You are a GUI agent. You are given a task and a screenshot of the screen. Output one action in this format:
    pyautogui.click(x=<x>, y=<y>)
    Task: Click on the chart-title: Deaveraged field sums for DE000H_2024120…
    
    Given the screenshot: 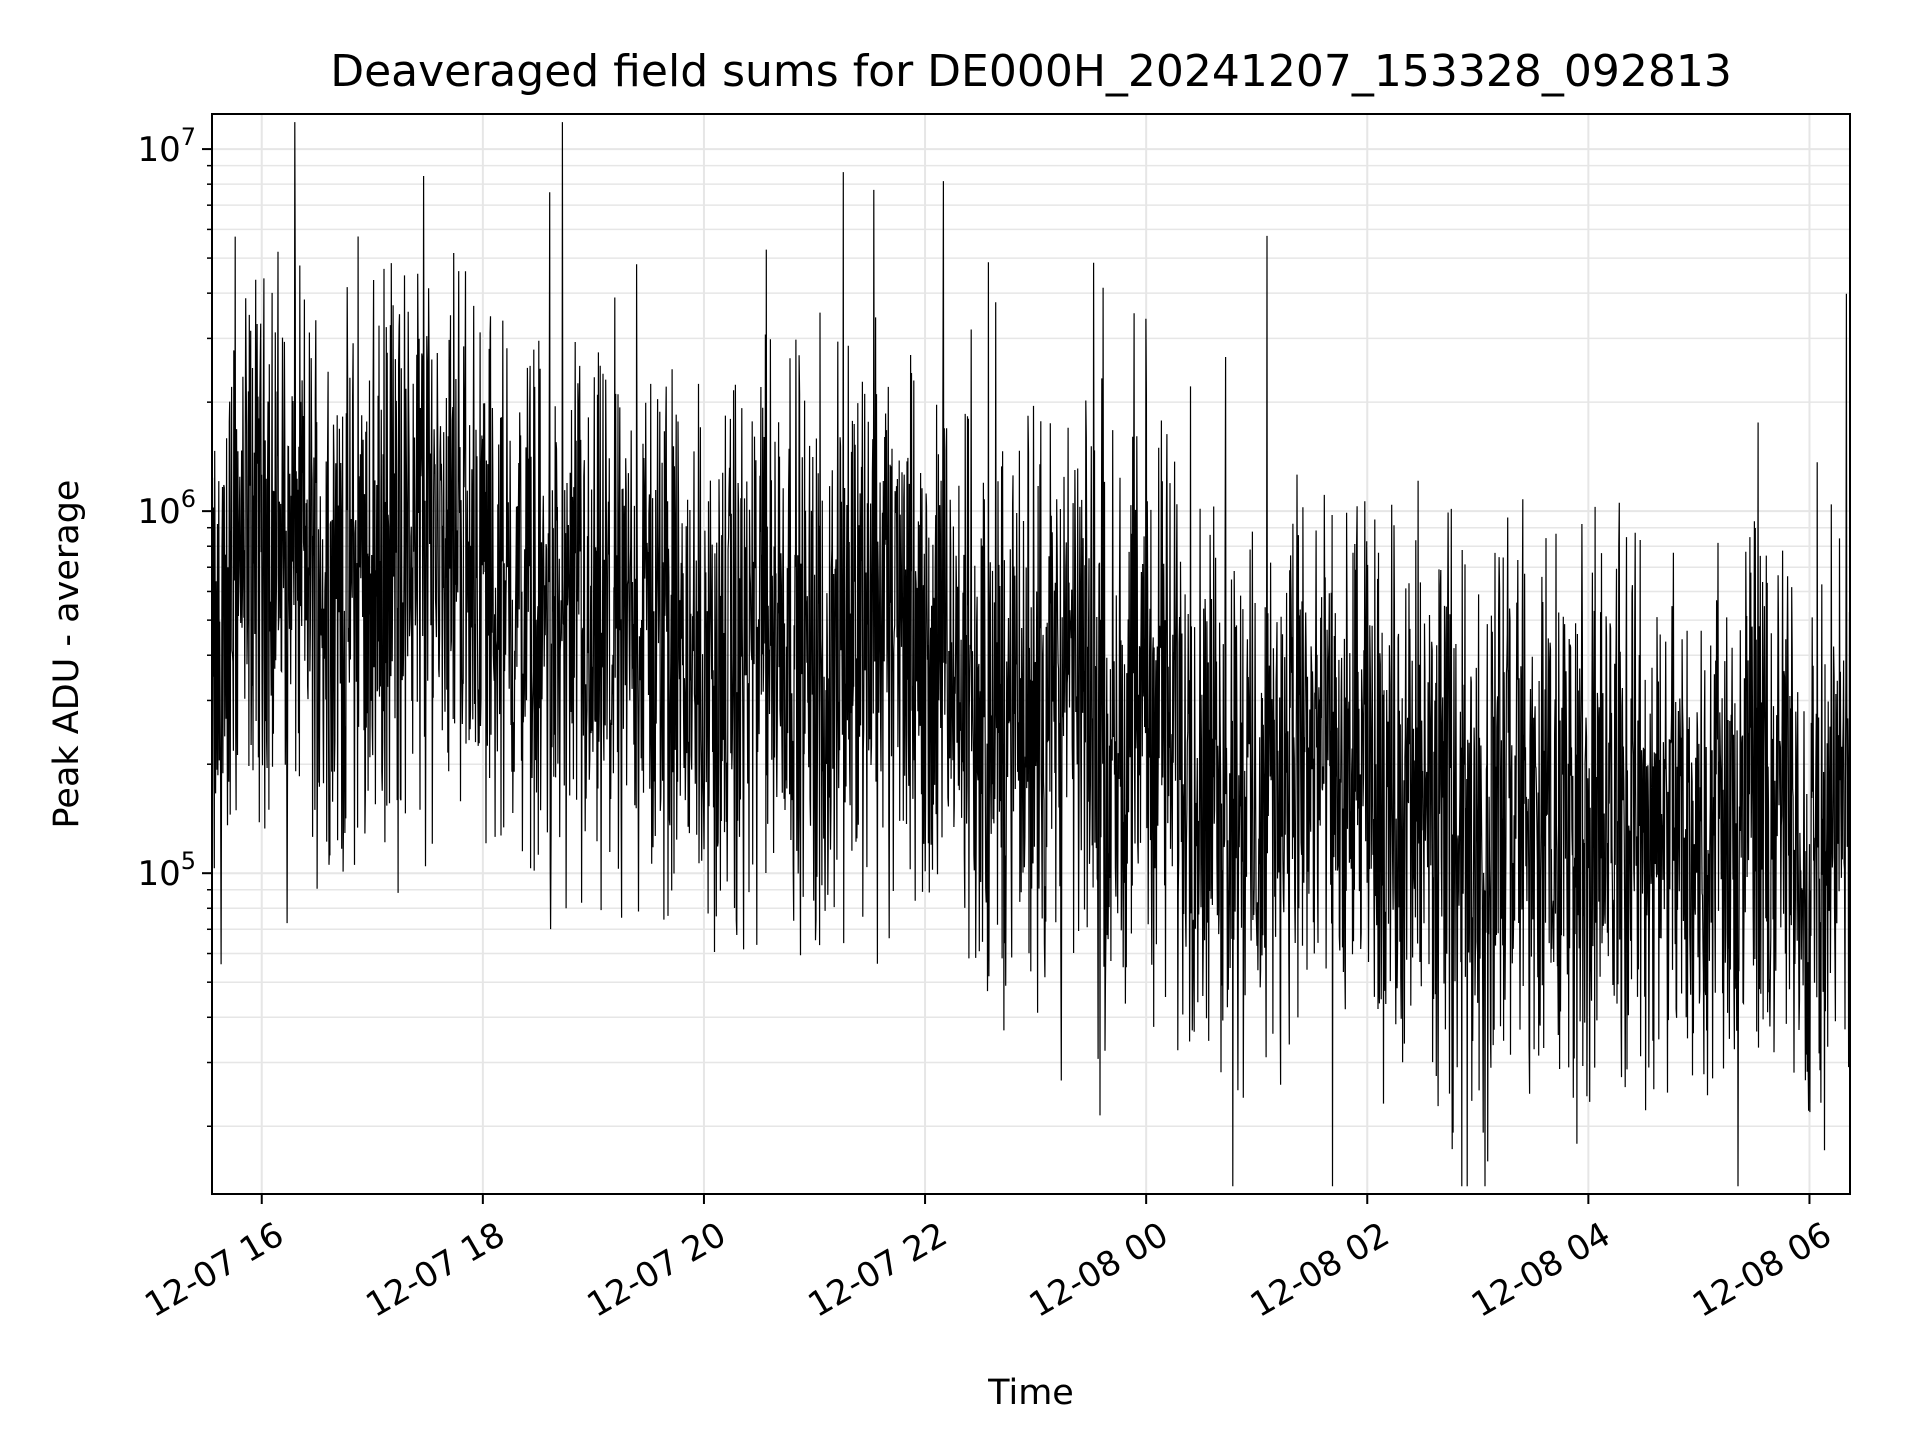 What is the action you would take?
    pyautogui.click(x=1031, y=71)
    